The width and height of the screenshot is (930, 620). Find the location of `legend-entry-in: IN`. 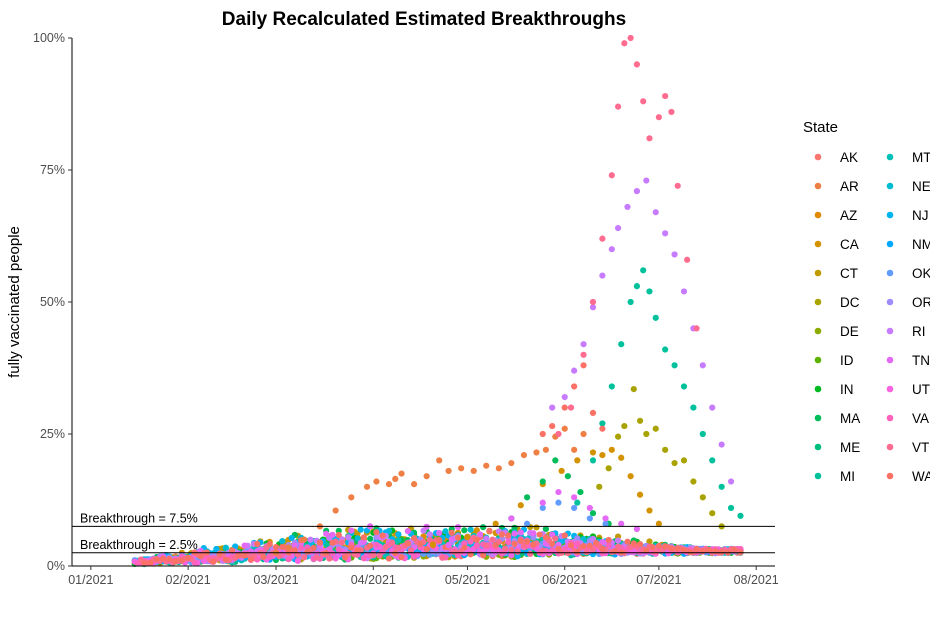

legend-entry-in: IN is located at coordinates (834, 389).